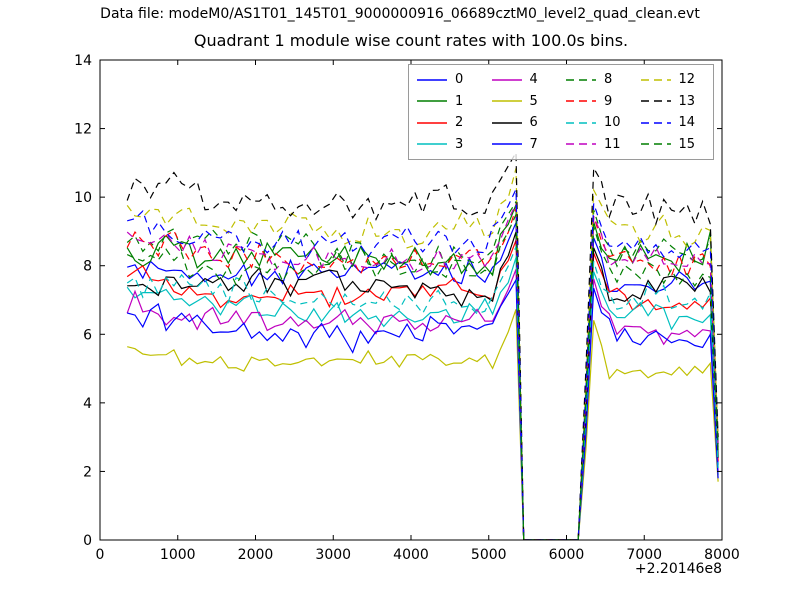 Image resolution: width=800 pixels, height=600 pixels. I want to click on legend-item-12: 12, so click(673, 79).